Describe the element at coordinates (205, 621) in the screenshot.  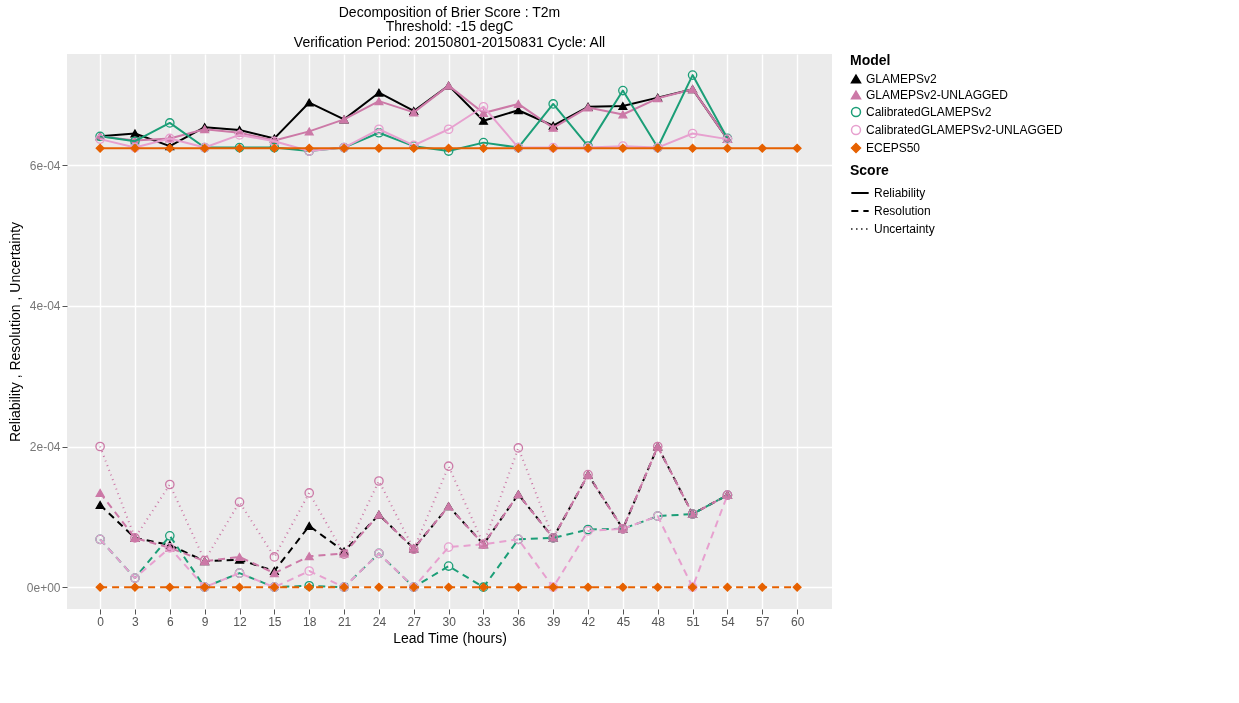
I see `x-tick-label: 9` at that location.